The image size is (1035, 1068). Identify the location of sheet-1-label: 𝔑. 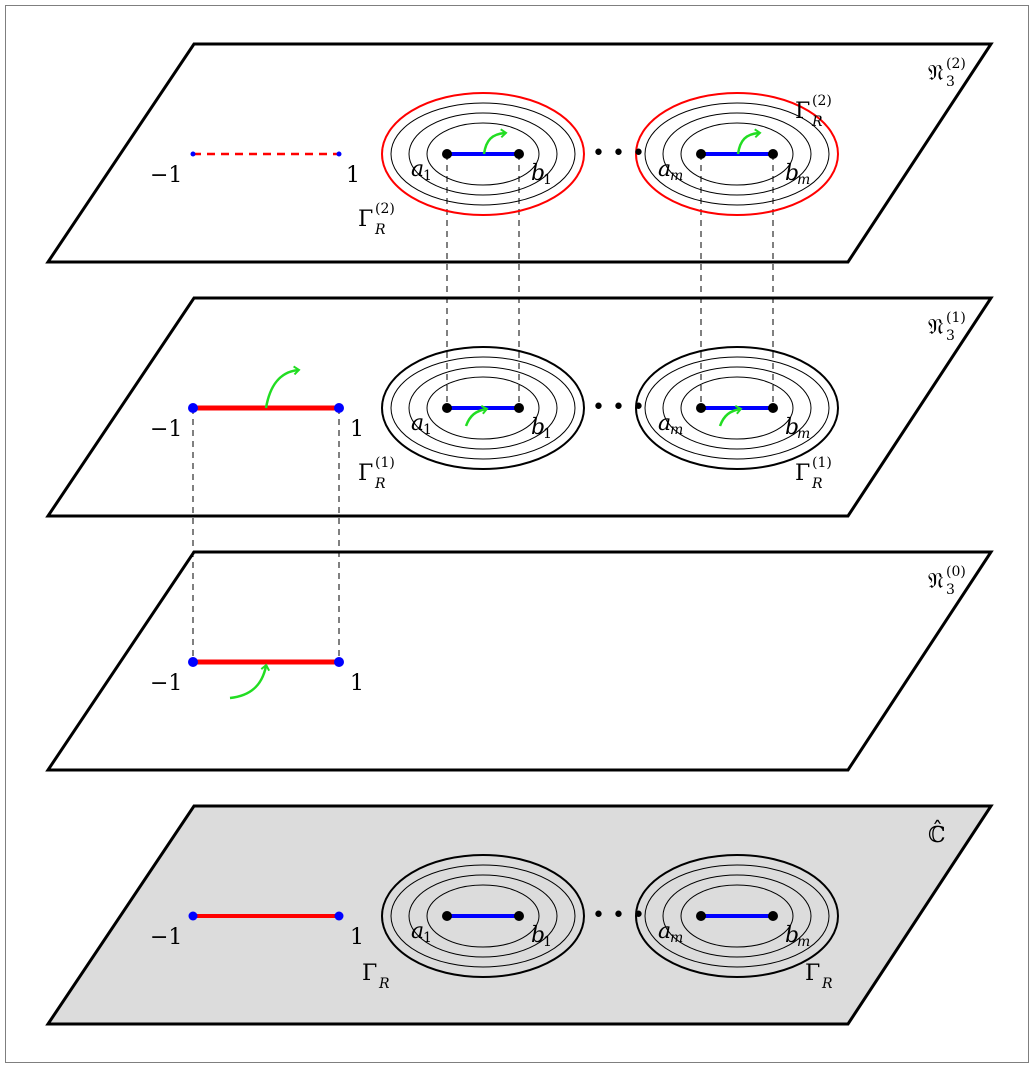
(936, 327).